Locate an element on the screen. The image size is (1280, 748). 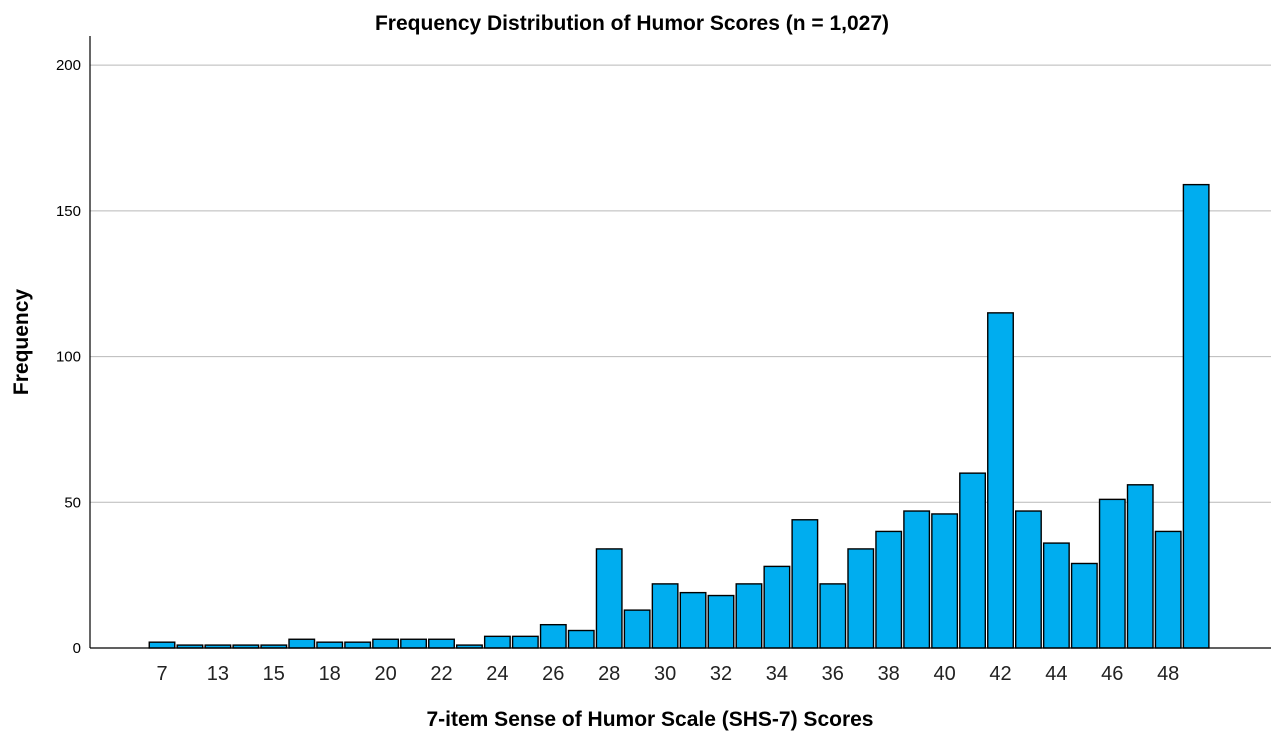
x-tick-label: 38 is located at coordinates (889, 674).